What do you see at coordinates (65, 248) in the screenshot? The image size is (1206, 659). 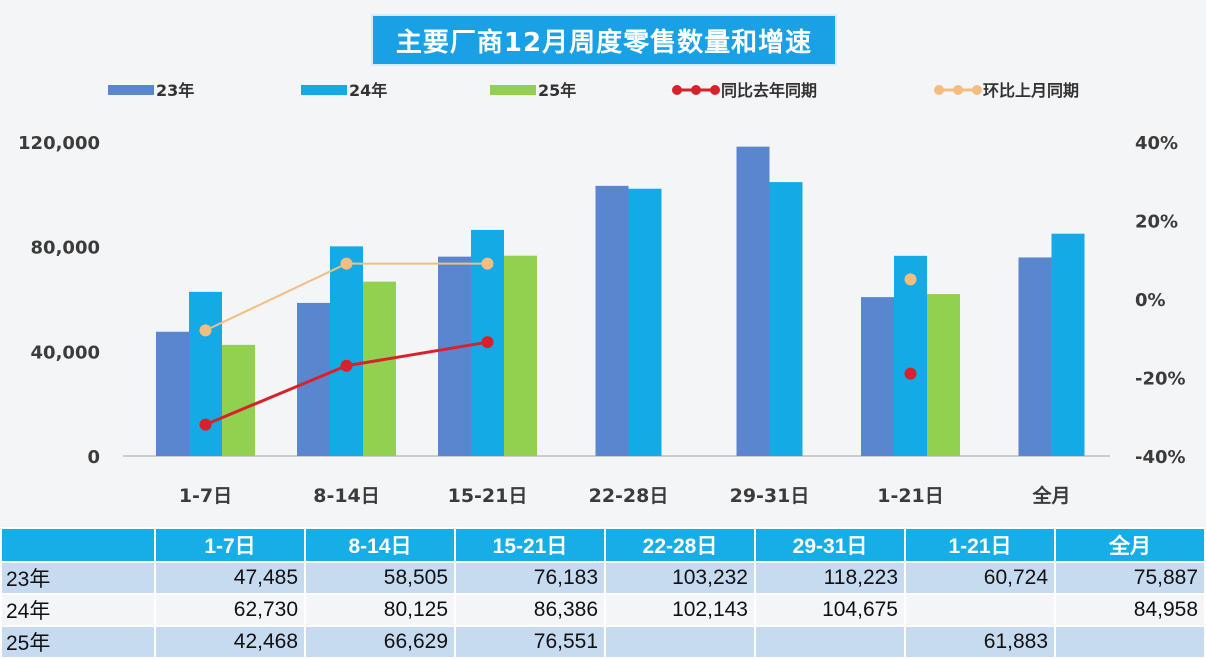 I see `left-axis-tick-label: 80,000` at bounding box center [65, 248].